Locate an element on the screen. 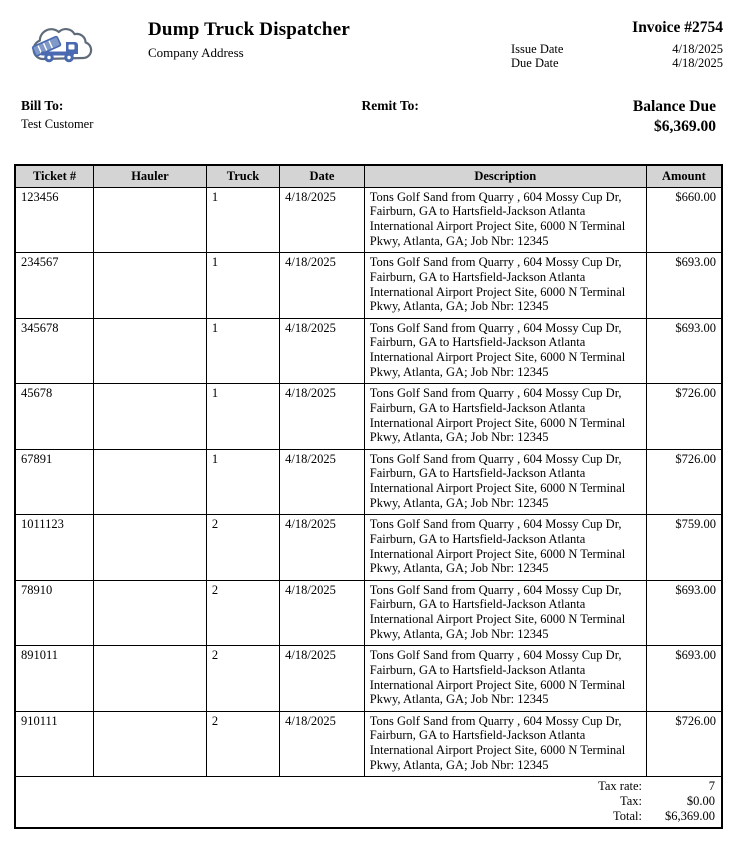  invoice-number: Invoice #2754 is located at coordinates (677, 27).